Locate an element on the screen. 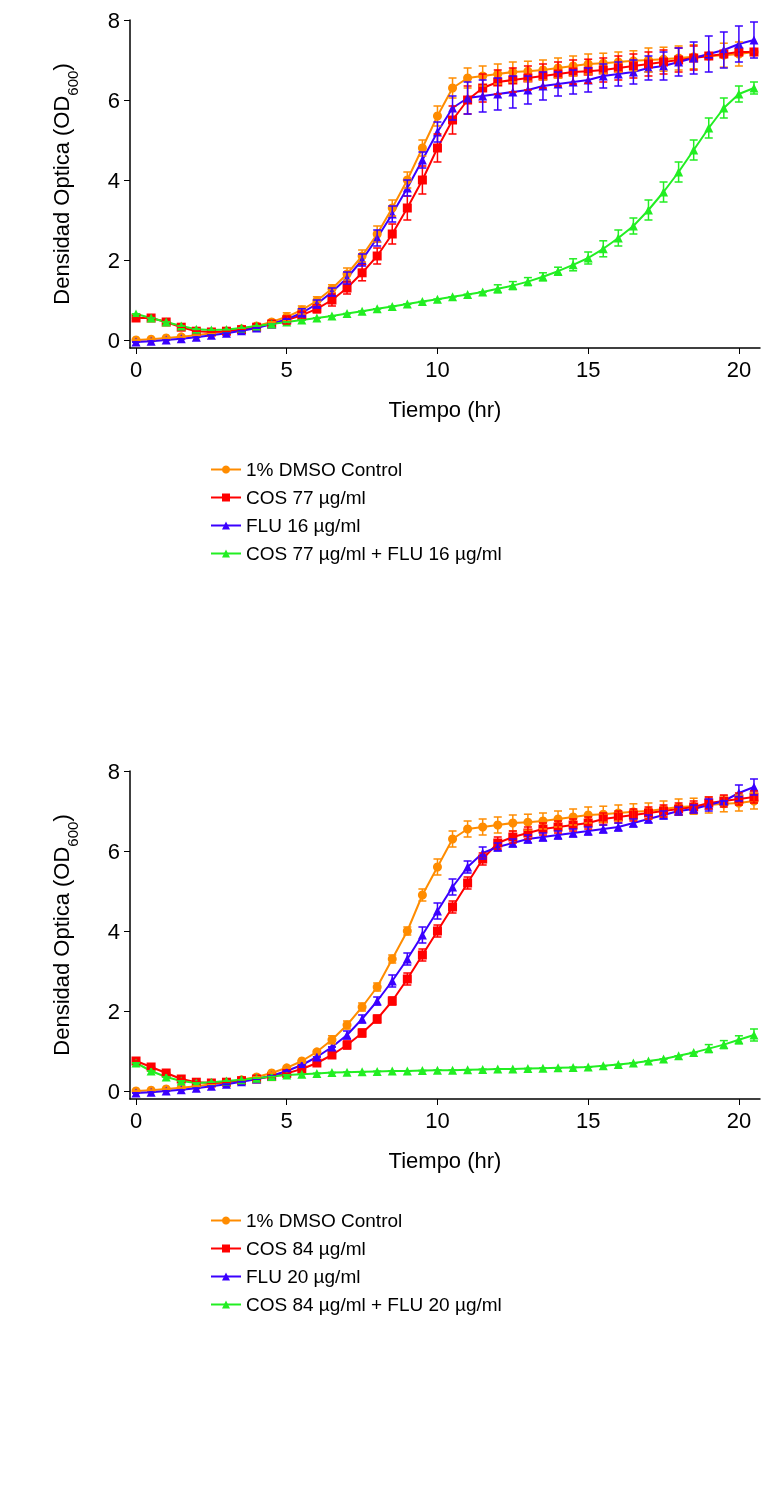 The height and width of the screenshot is (1502, 772). legend-label: COS 77 µg/ml + FLU 16 µg/ml is located at coordinates (374, 553).